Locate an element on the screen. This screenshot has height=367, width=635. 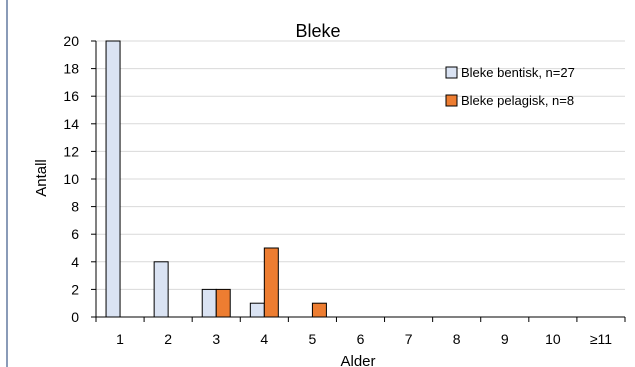
x-tick-label: 6 is located at coordinates (361, 339).